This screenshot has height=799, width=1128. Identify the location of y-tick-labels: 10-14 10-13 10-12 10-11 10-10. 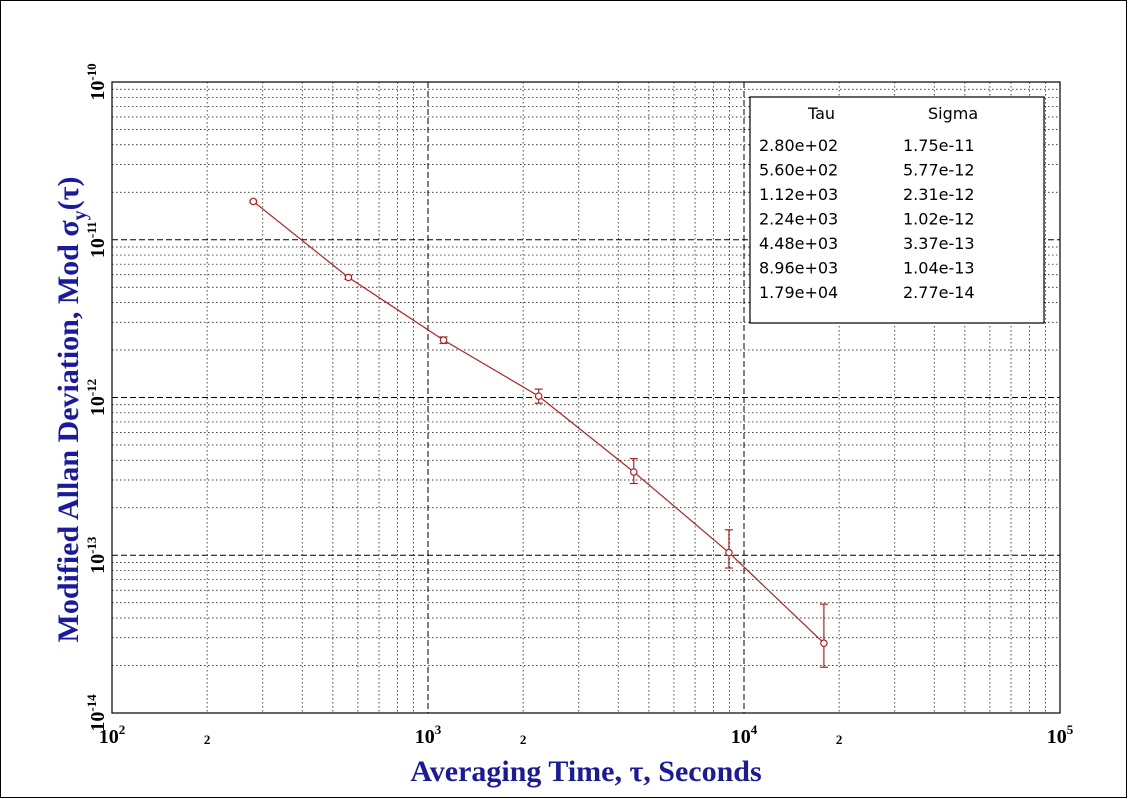
(96, 397).